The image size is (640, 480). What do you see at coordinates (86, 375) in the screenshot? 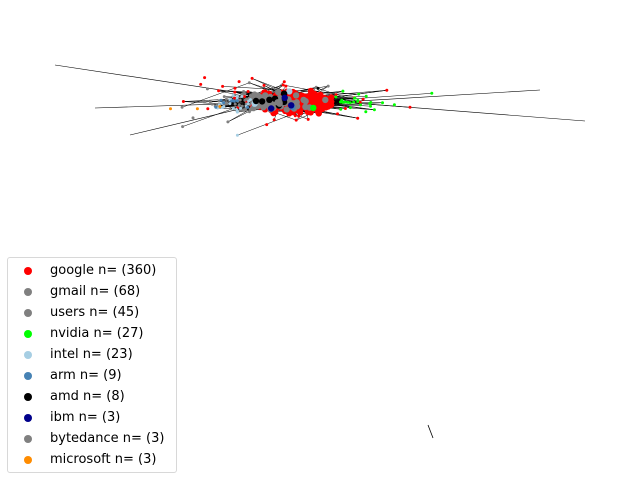
I see `legend-label: arm n= (9)` at bounding box center [86, 375].